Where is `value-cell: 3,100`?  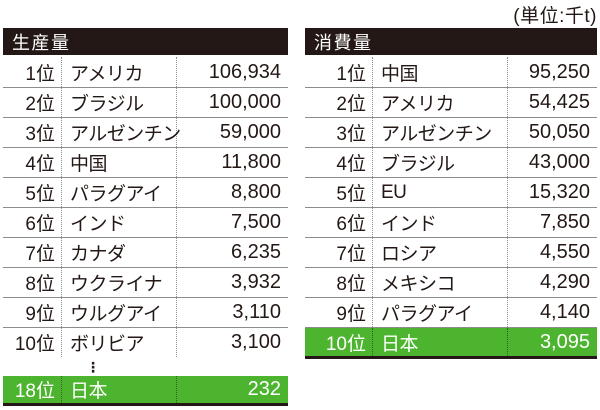 value-cell: 3,100 is located at coordinates (255, 342).